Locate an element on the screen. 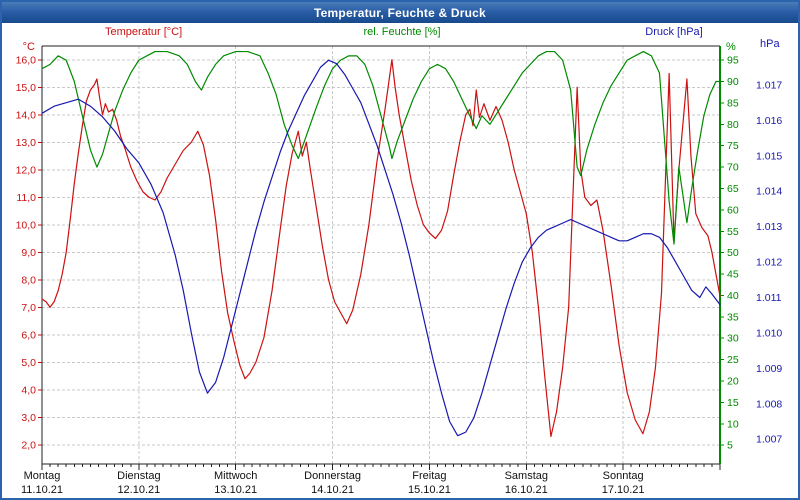 The height and width of the screenshot is (500, 800). svg-text: 55 is located at coordinates (733, 232).